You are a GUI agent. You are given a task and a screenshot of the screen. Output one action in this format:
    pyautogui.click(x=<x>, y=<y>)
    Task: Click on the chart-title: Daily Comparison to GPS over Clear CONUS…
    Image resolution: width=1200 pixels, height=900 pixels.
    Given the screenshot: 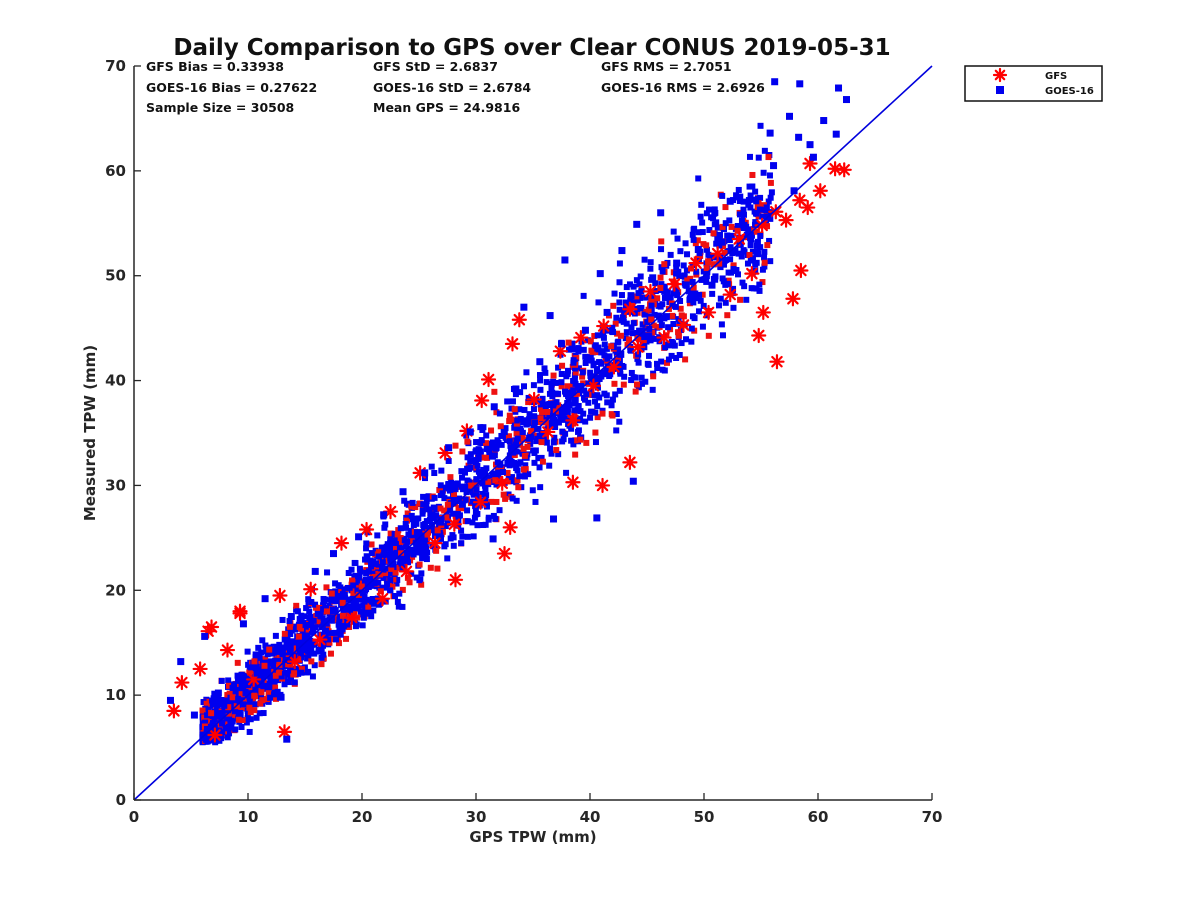 What is the action you would take?
    pyautogui.click(x=531, y=48)
    